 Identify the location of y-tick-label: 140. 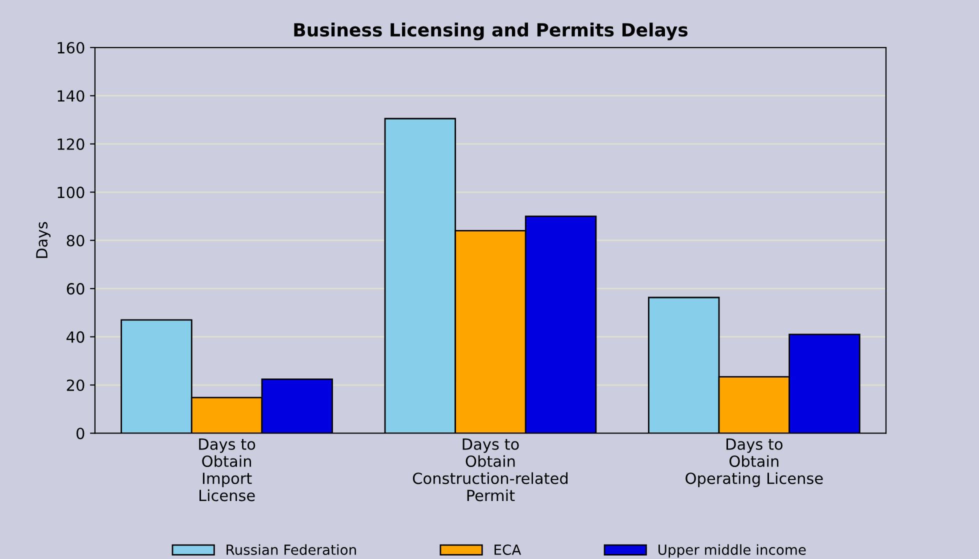
(71, 96).